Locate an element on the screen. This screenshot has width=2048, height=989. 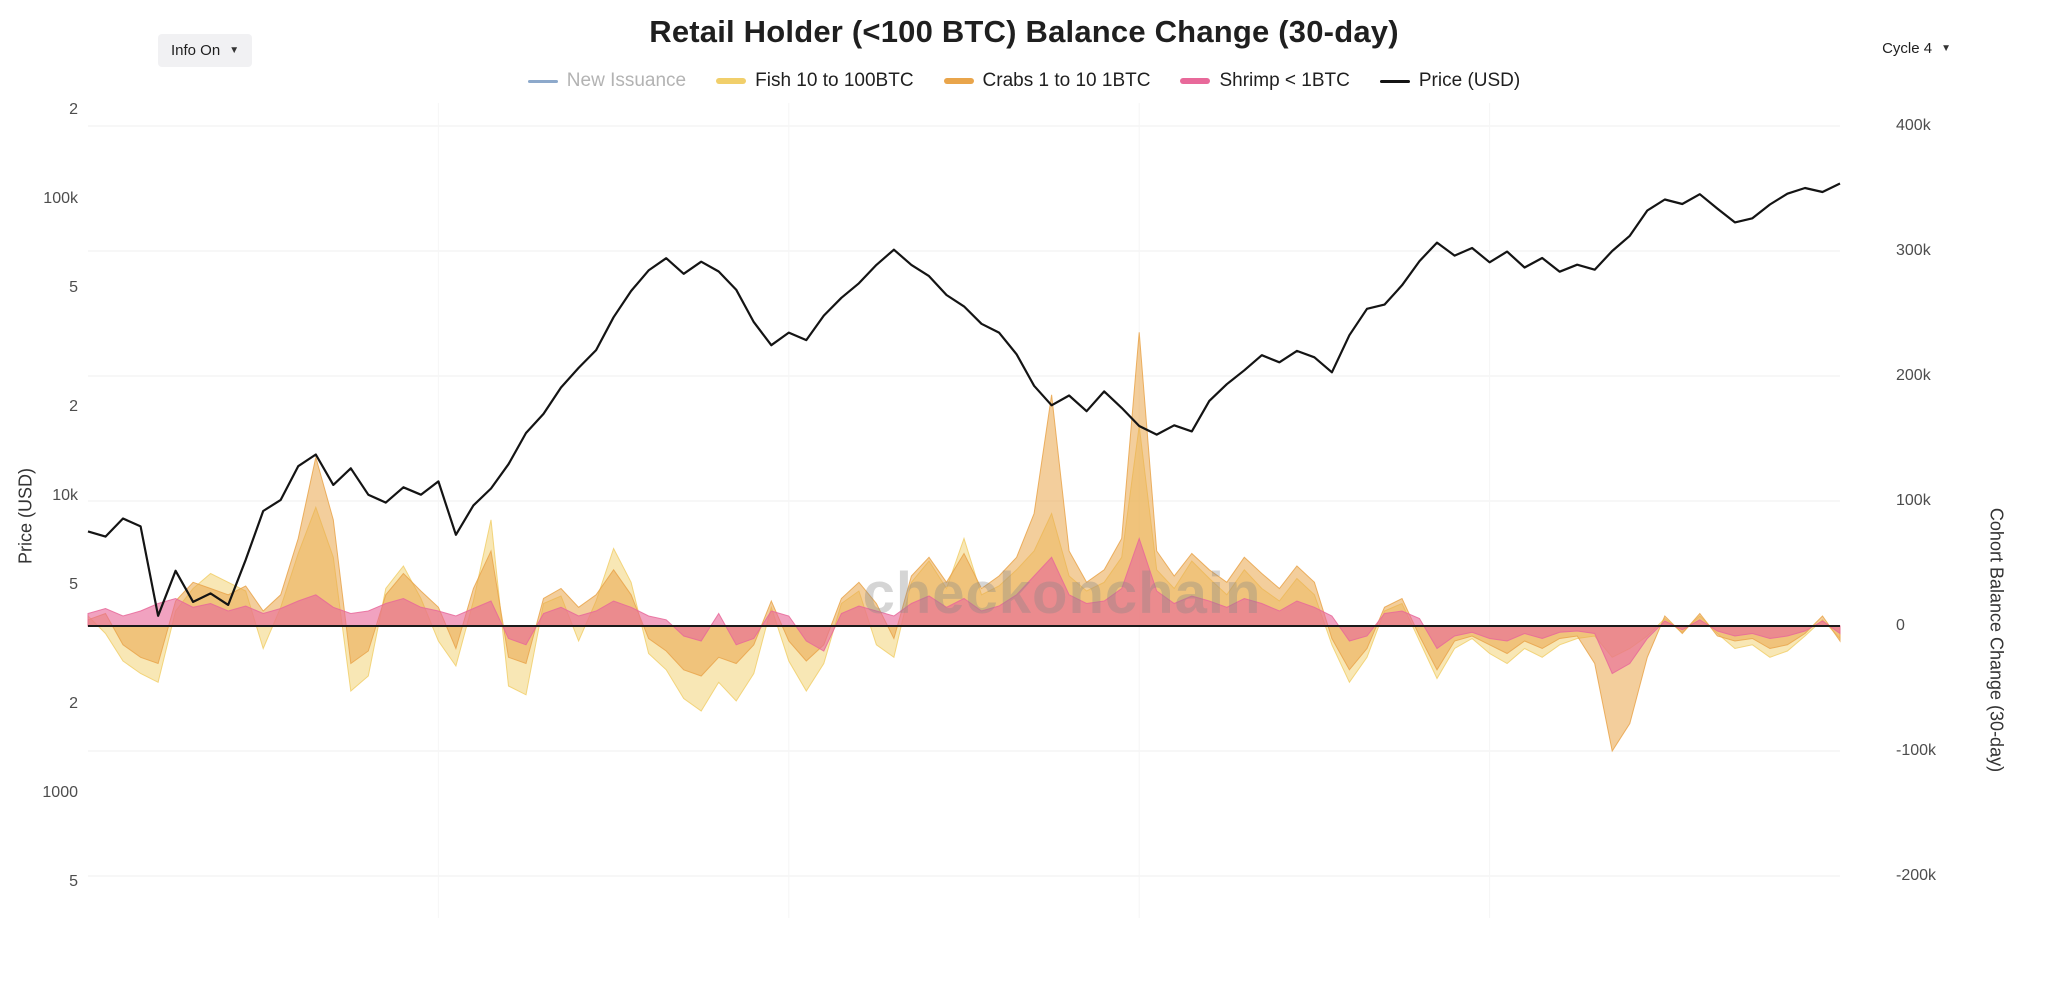
legend-label: New Issuance is located at coordinates (626, 80).